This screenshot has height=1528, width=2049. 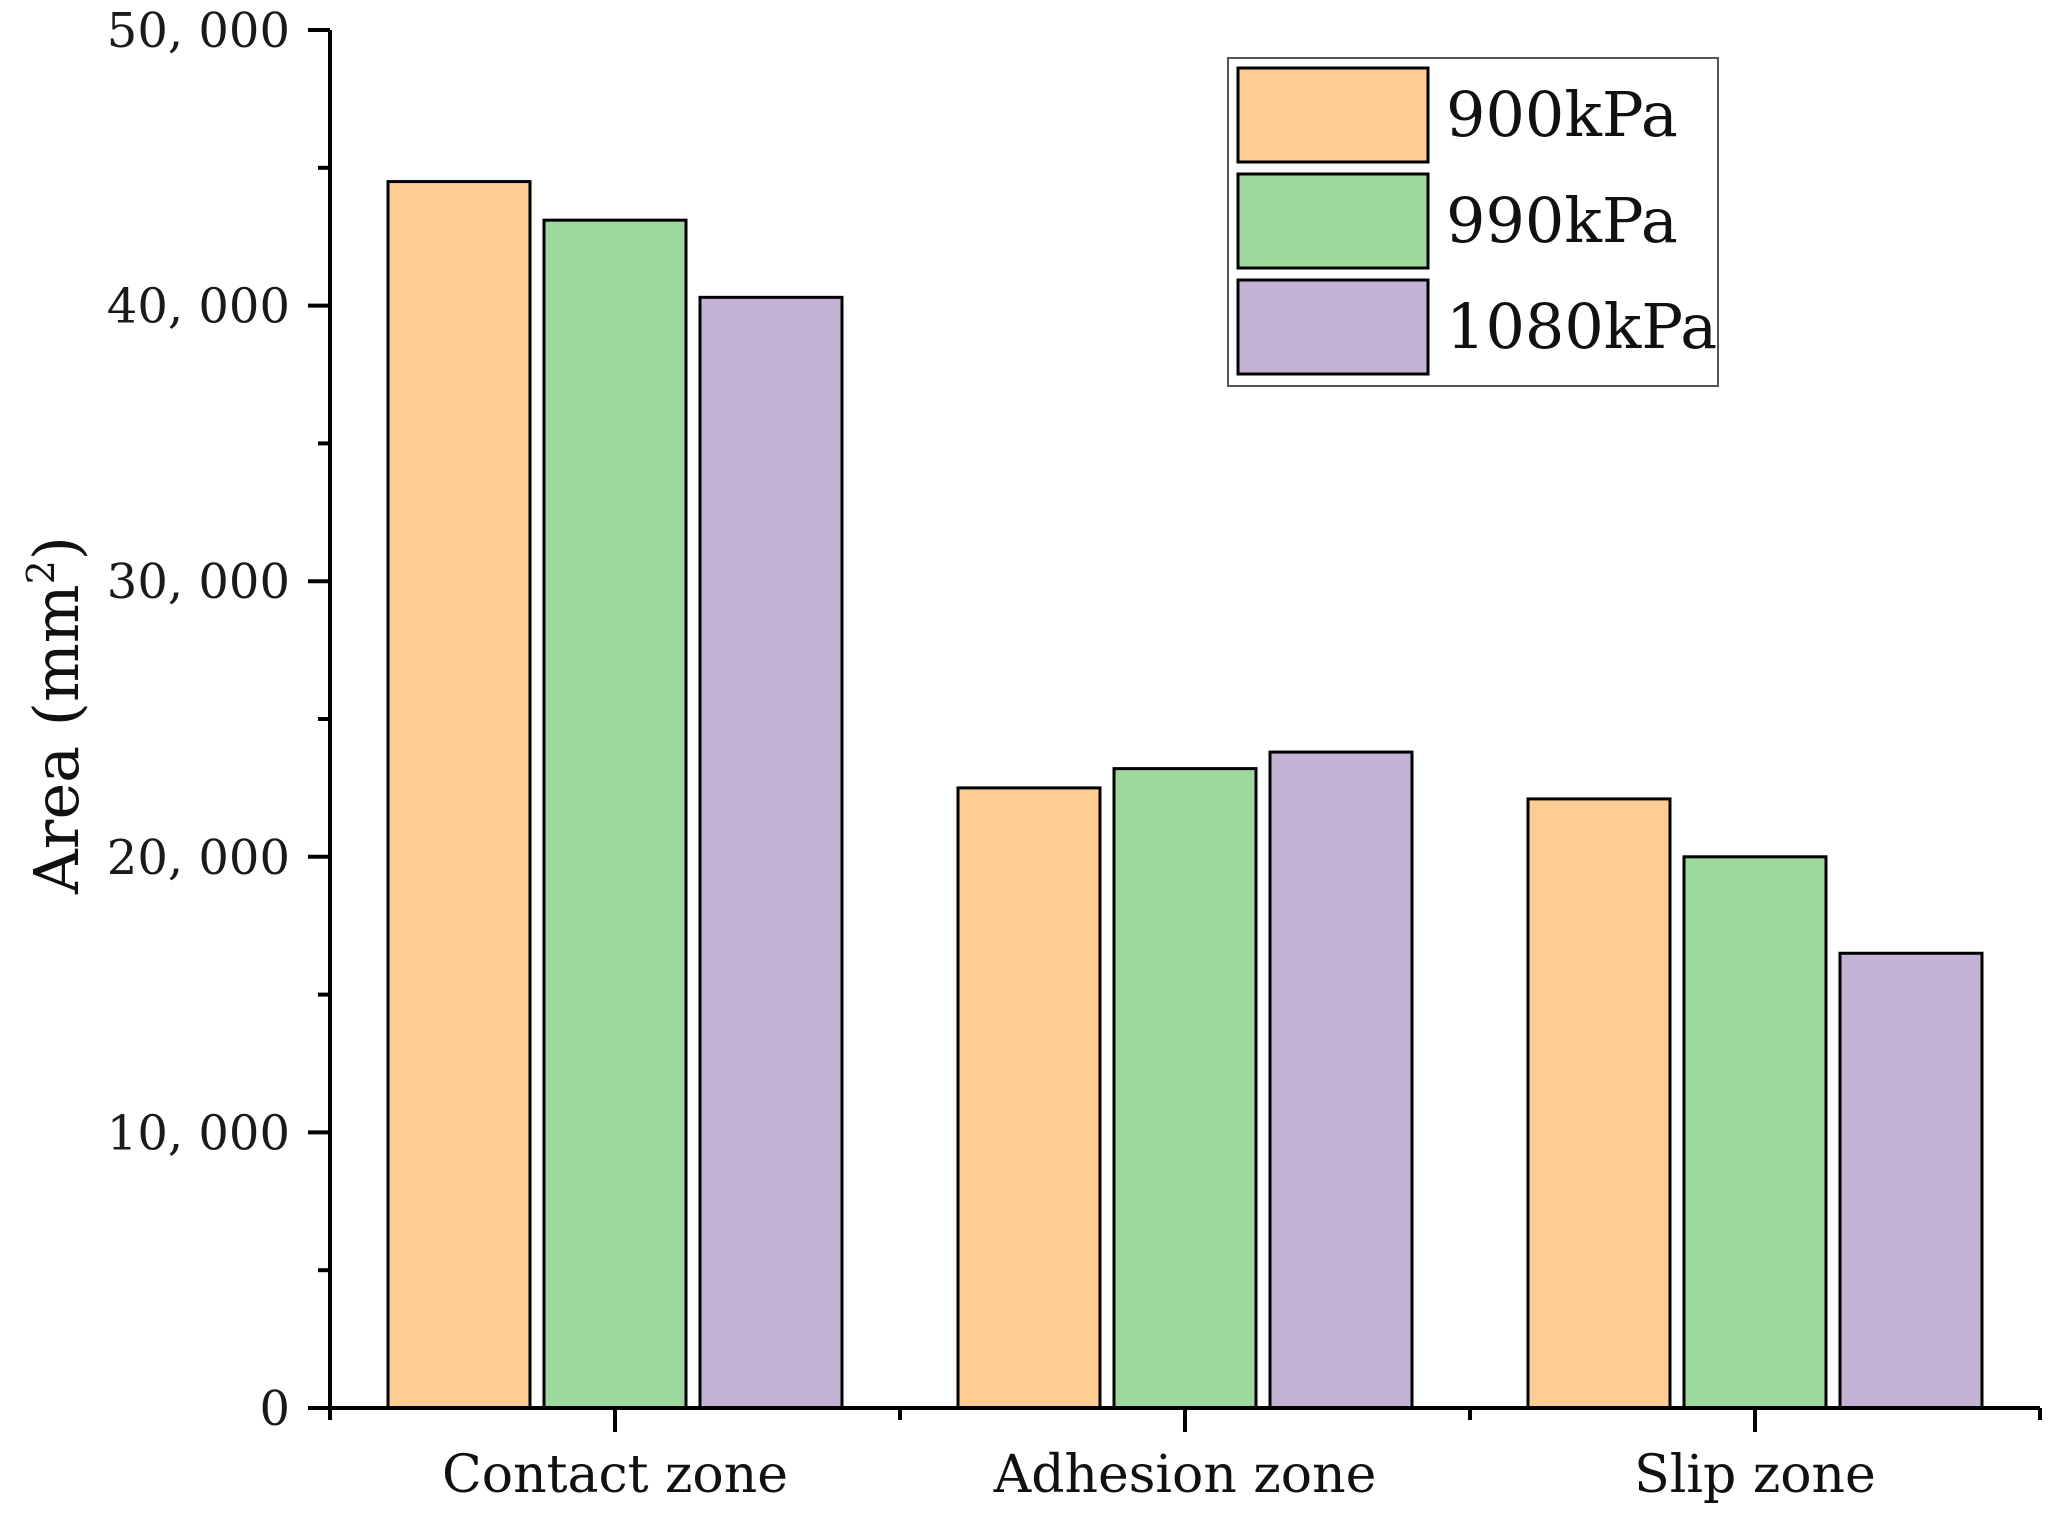 What do you see at coordinates (1599, 1103) in the screenshot?
I see `bar-slip-zone-900kpa` at bounding box center [1599, 1103].